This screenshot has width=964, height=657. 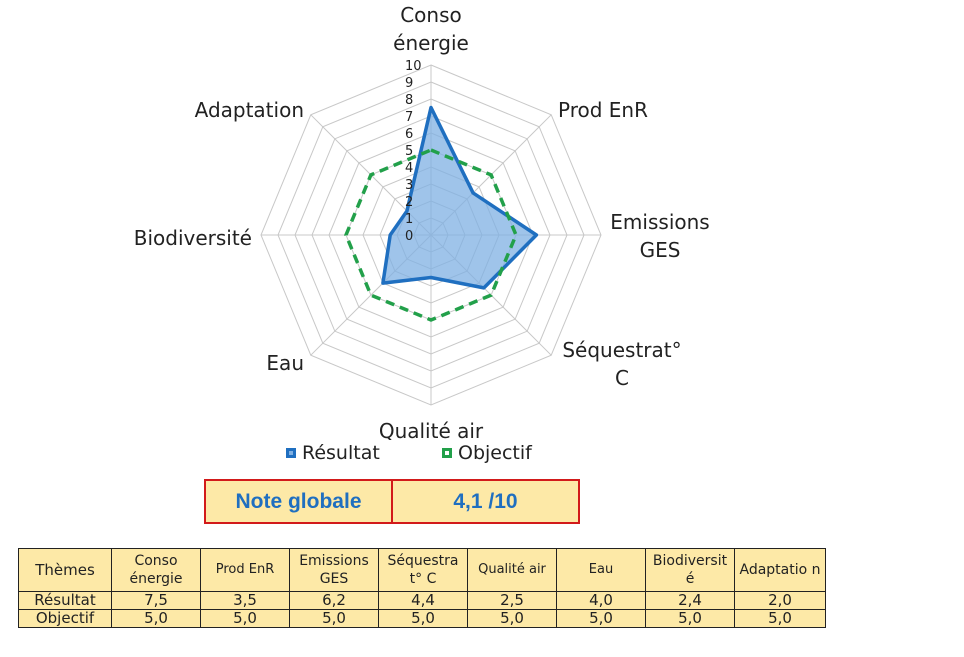 I want to click on axis-label: Prod EnR, so click(x=603, y=110).